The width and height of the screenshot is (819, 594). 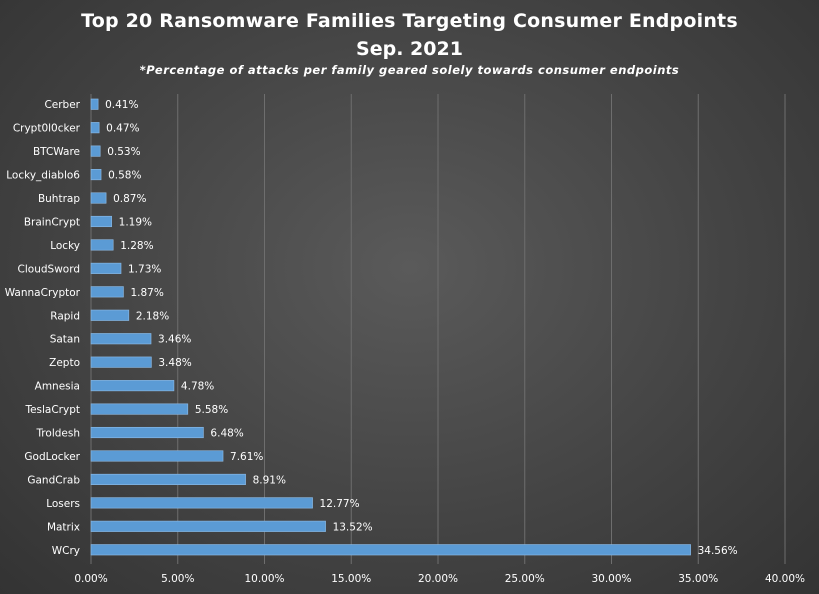 What do you see at coordinates (211, 410) in the screenshot?
I see `data-label: 5.58%` at bounding box center [211, 410].